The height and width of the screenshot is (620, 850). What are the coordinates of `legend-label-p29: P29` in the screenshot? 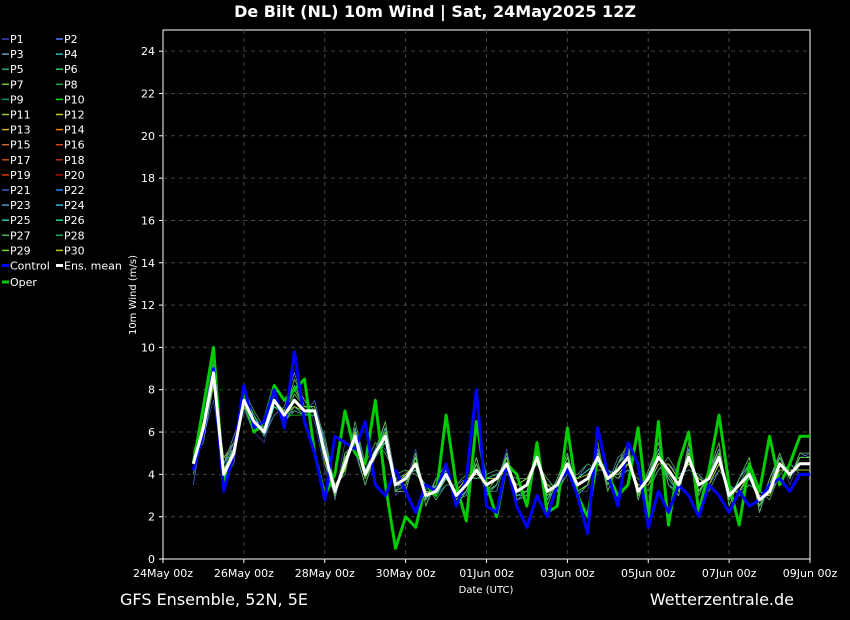 It's located at (20, 250).